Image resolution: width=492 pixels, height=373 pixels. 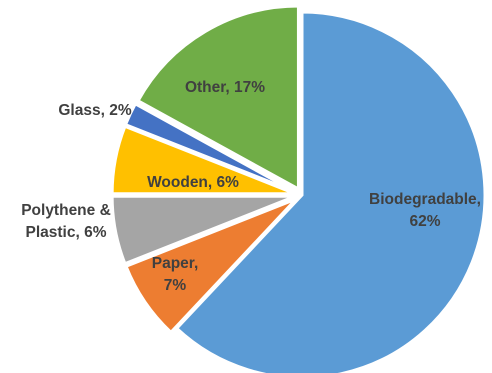 I want to click on pie-slice-wooden, so click(x=203, y=160).